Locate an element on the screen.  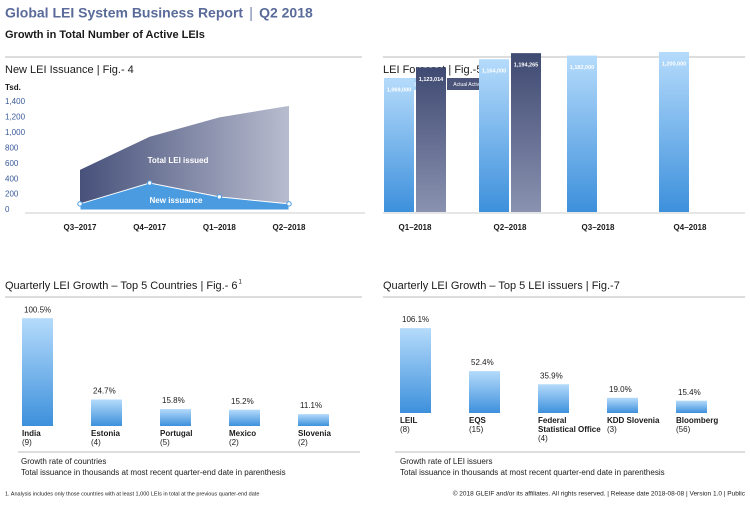
x-tick-label: KDD Slovenia is located at coordinates (633, 420).